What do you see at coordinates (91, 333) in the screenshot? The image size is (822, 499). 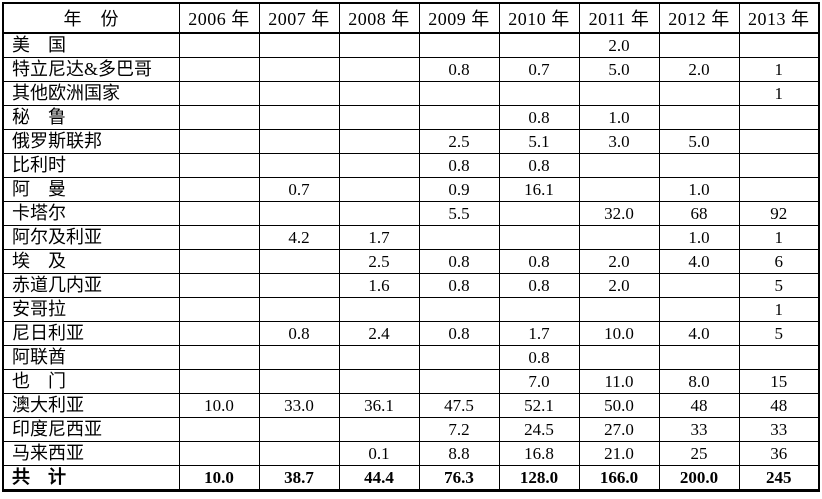 I see `row-label: 尼日利亚` at bounding box center [91, 333].